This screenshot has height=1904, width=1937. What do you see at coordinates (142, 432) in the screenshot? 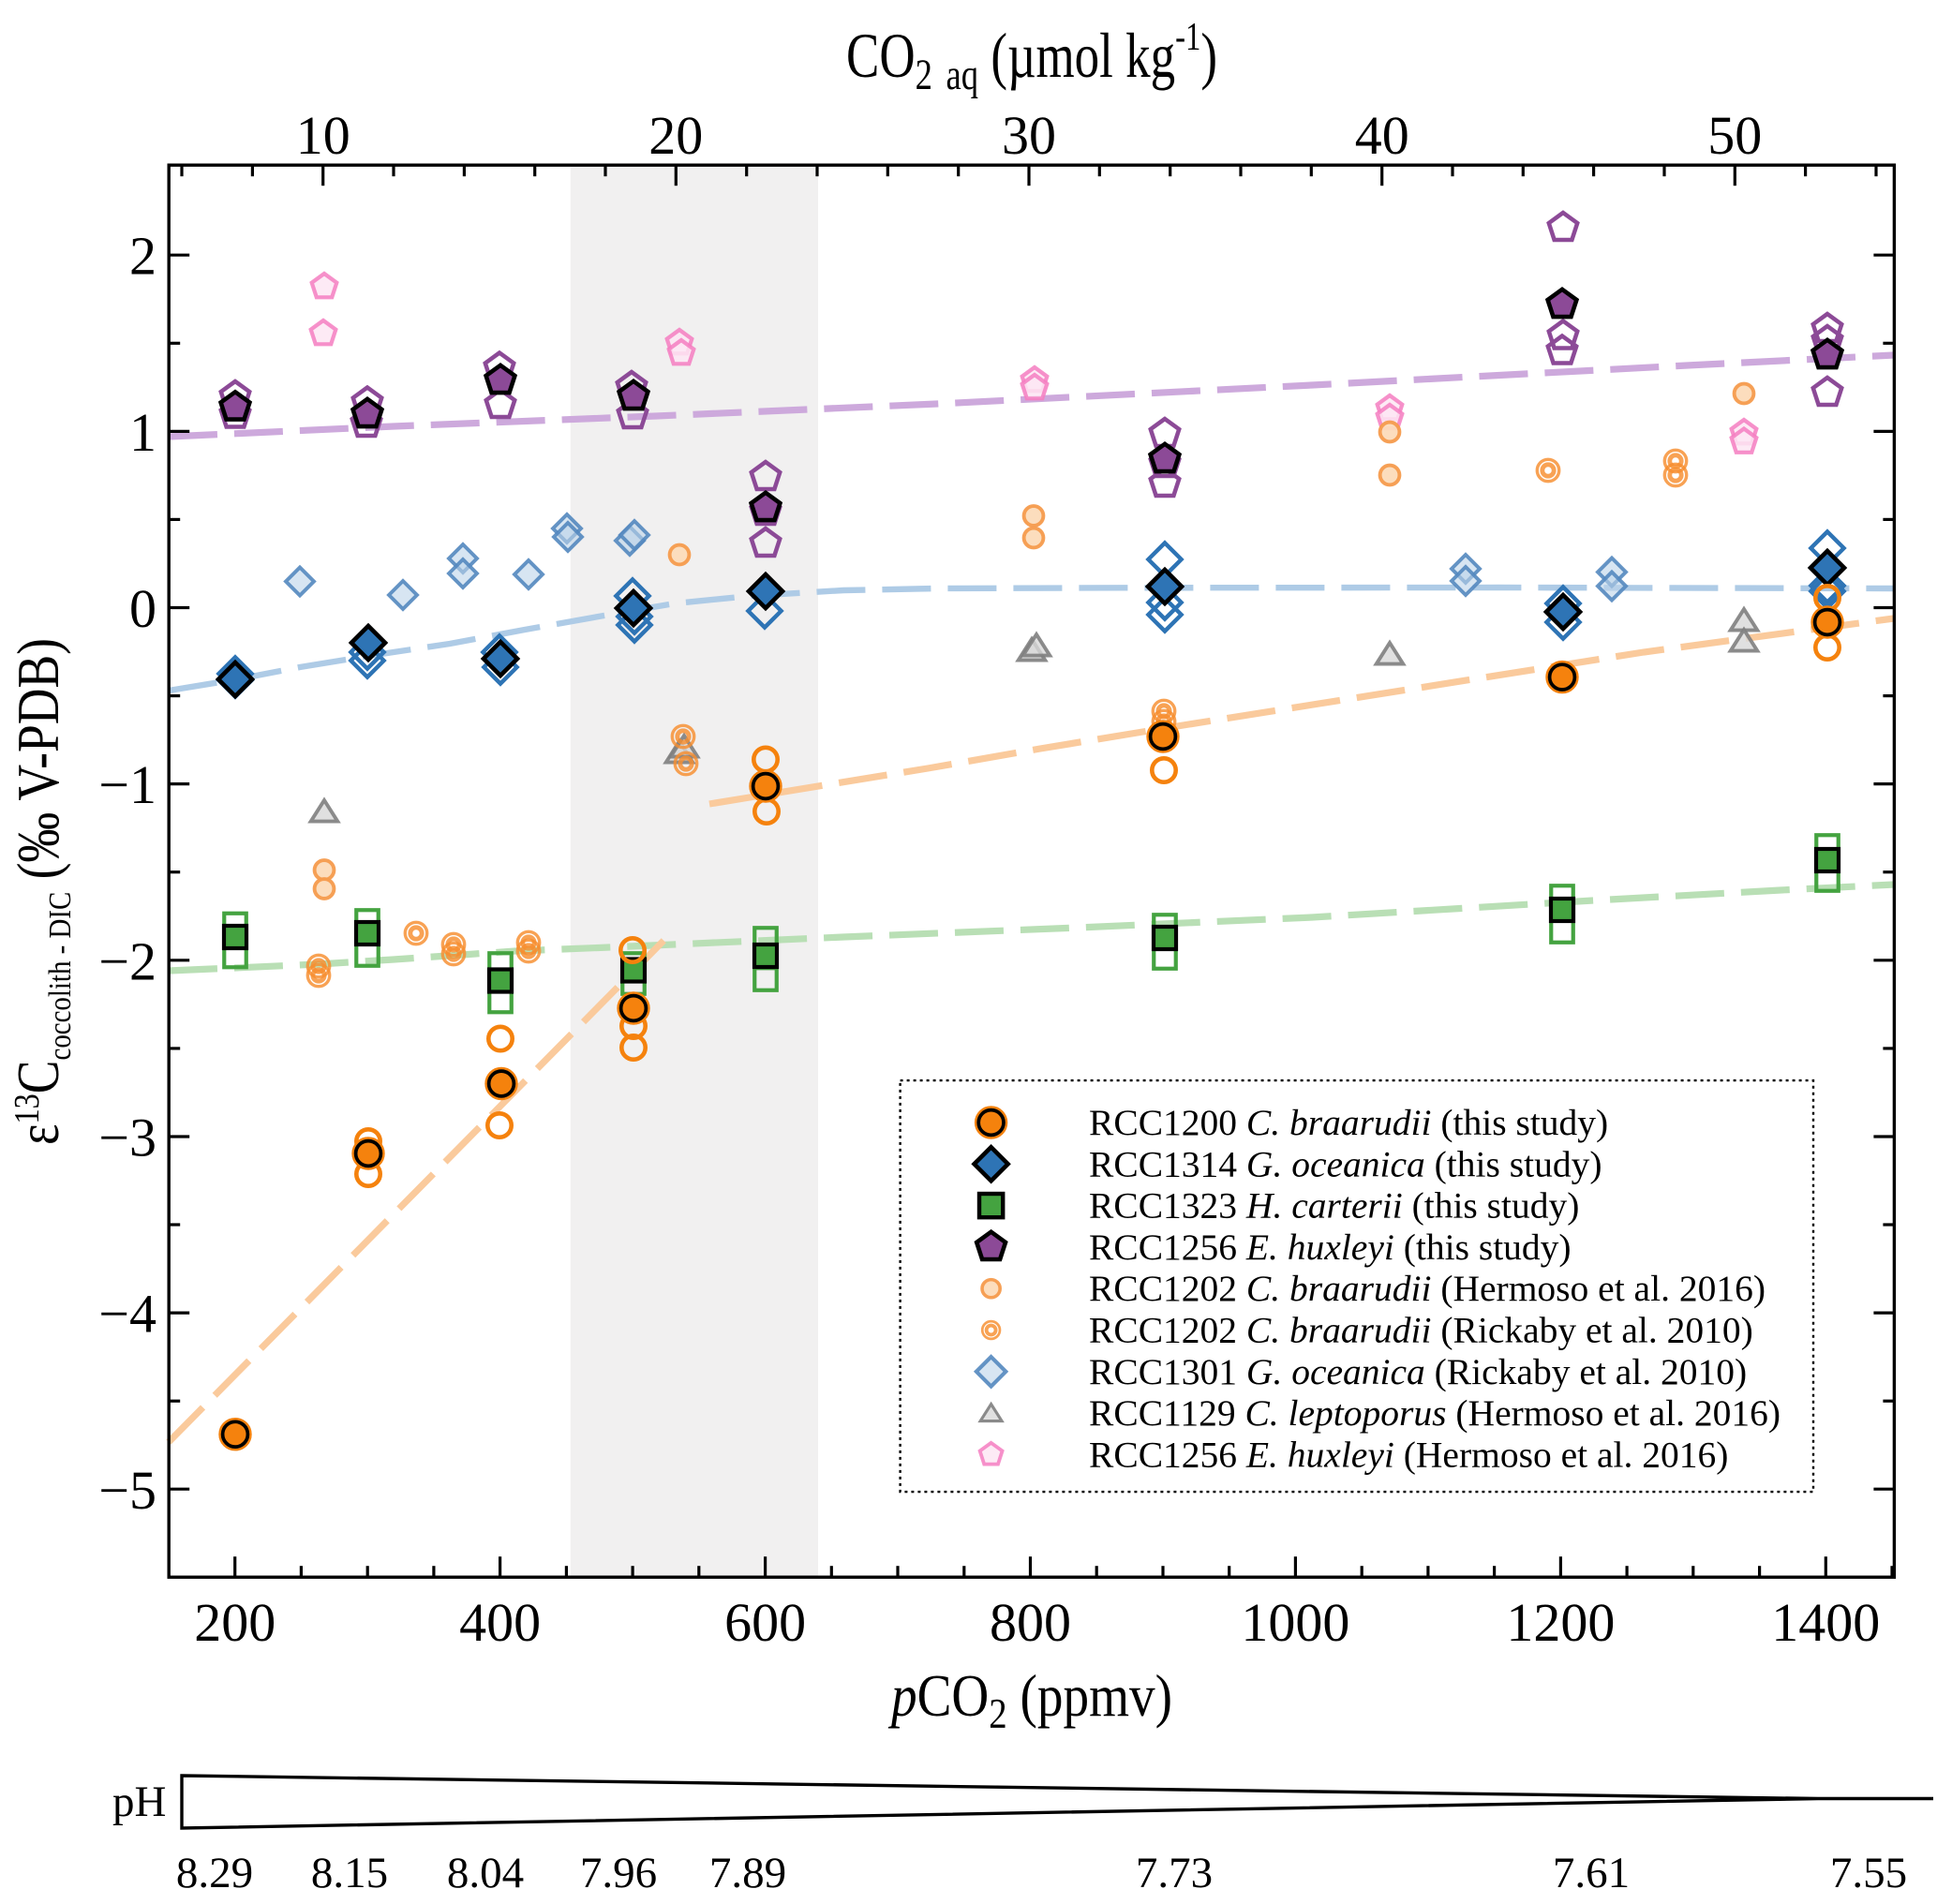
I see `svg-text: 1` at bounding box center [142, 432].